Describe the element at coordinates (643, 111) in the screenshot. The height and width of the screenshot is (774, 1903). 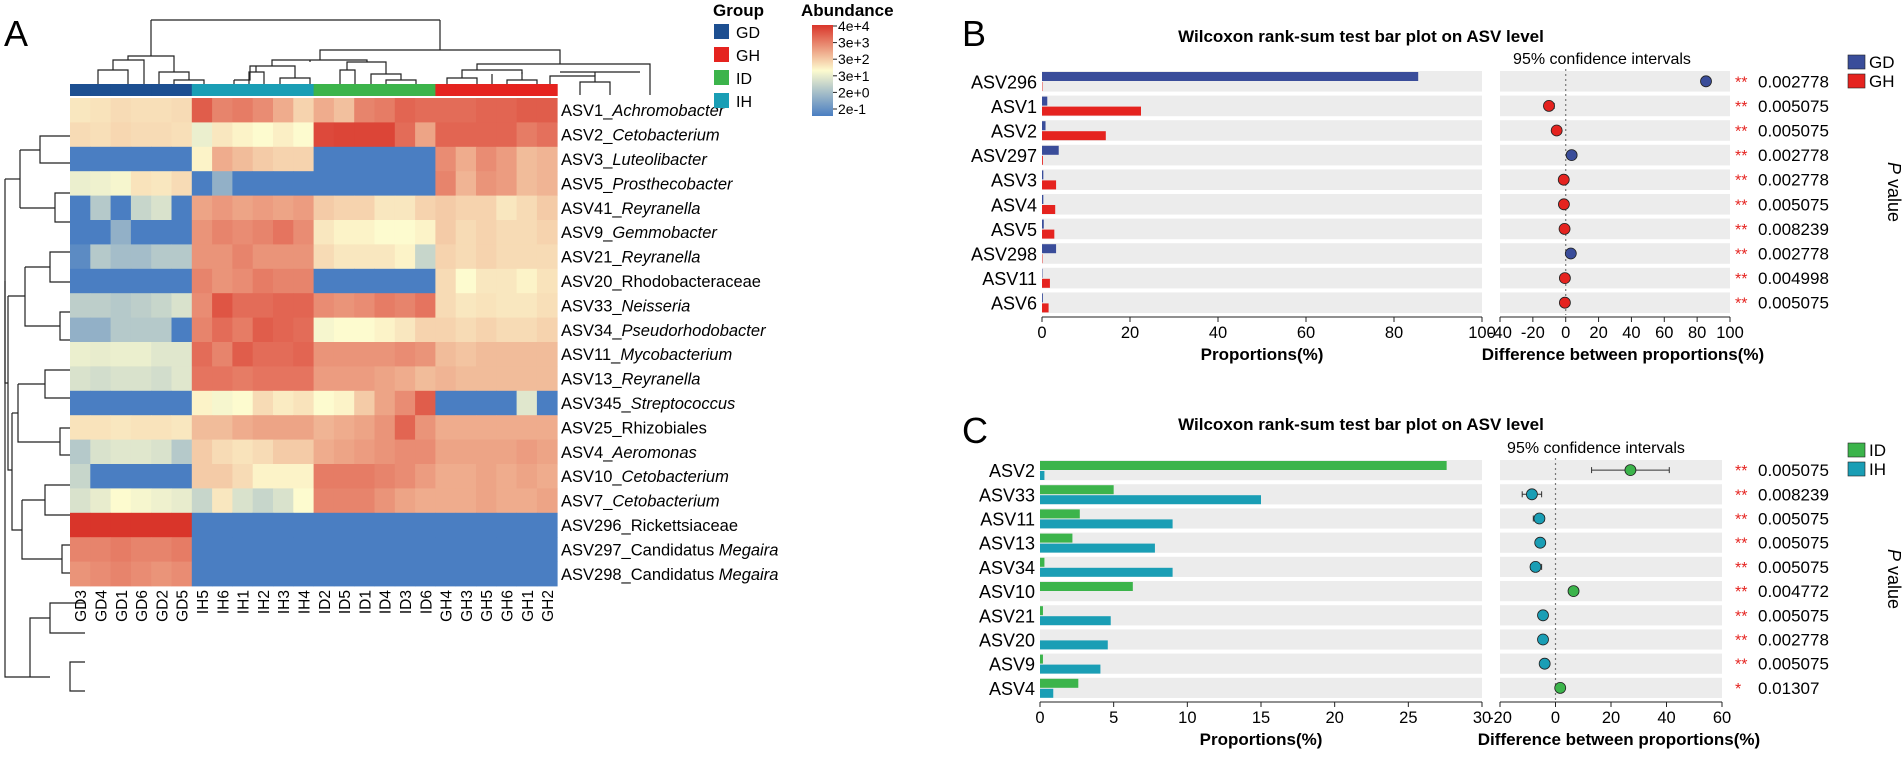
I see `row-label: ASV1_Achromobacter` at that location.